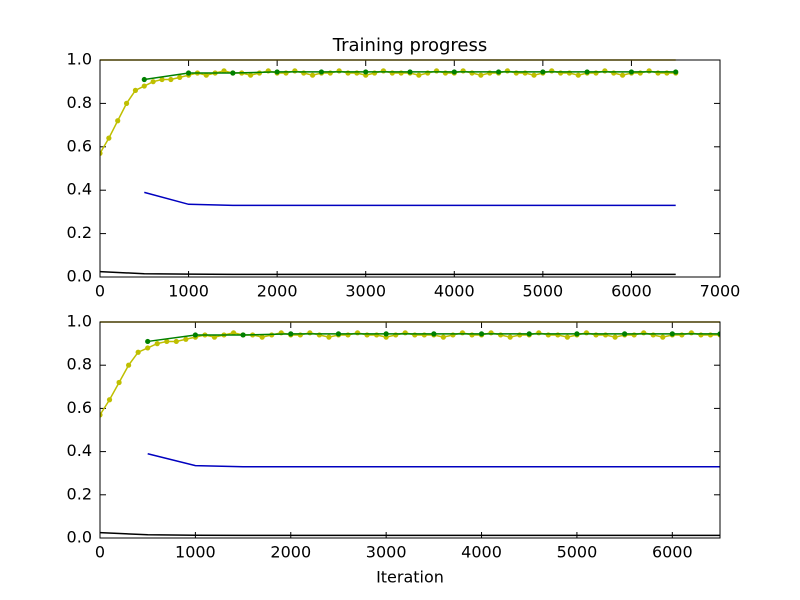 Image resolution: width=800 pixels, height=600 pixels. Describe the element at coordinates (410, 577) in the screenshot. I see `x-axis-label: Iteration` at that location.